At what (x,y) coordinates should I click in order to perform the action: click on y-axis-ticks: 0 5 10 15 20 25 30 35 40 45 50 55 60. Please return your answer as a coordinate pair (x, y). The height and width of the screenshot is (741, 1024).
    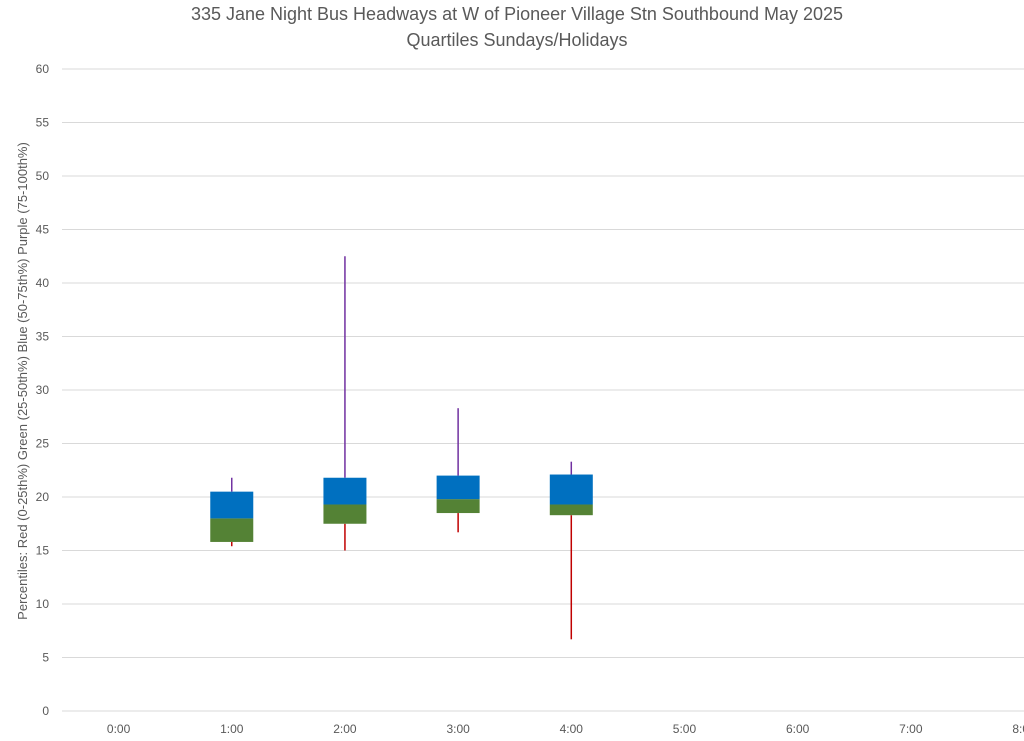
    Looking at the image, I should click on (43, 390).